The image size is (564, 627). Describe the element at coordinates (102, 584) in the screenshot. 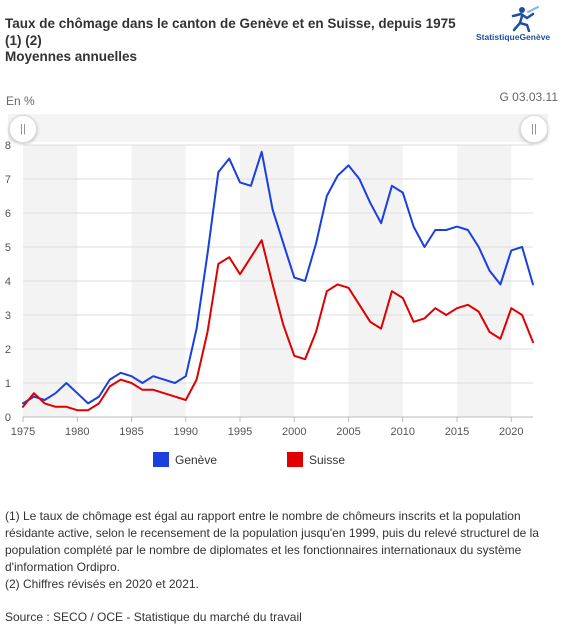

I see `footnote-2: (2) Chiffres révisés en 2020 et 2021.` at that location.